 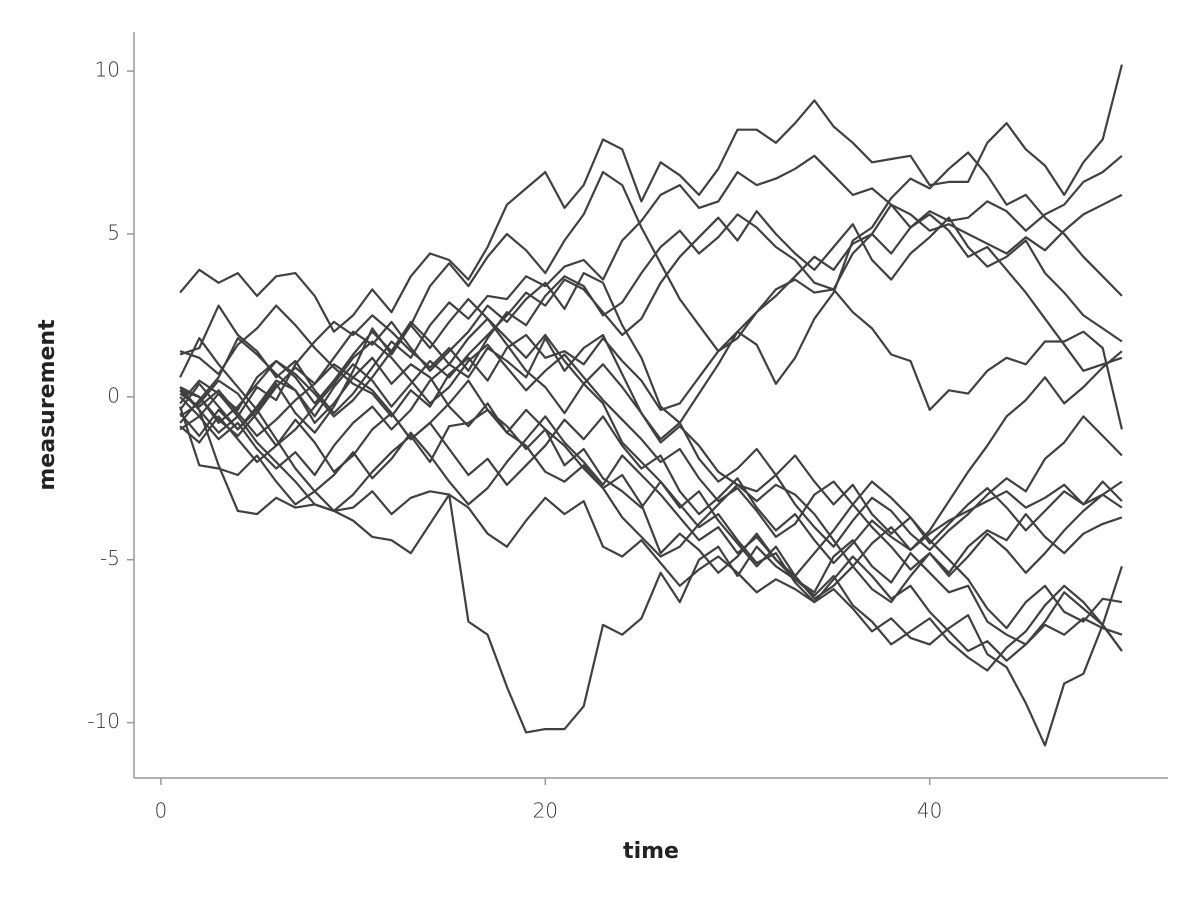 What do you see at coordinates (103, 721) in the screenshot?
I see `y-tick-label: -10` at bounding box center [103, 721].